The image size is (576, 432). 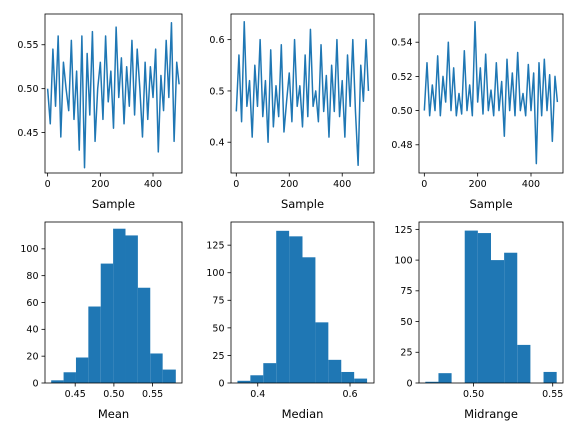 What do you see at coordinates (216, 91) in the screenshot?
I see `y-tick-label: 0.5` at bounding box center [216, 91].